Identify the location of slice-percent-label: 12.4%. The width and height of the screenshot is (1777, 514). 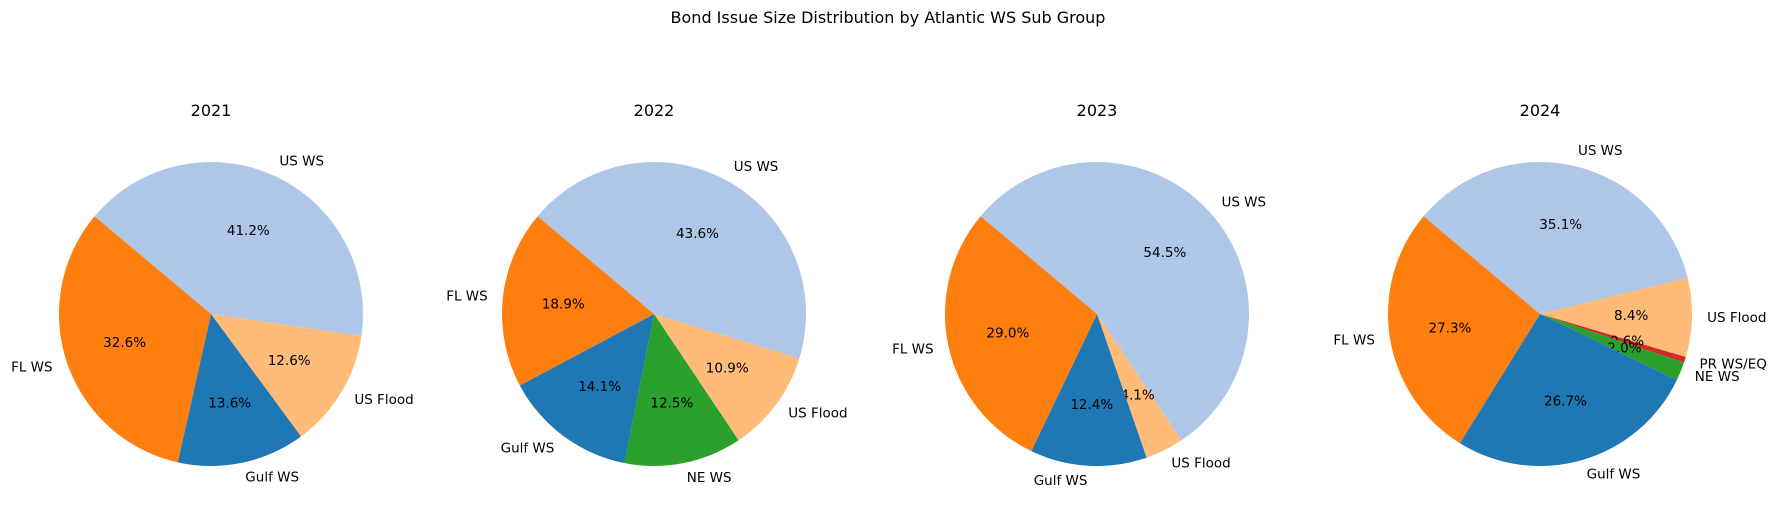
(1091, 405).